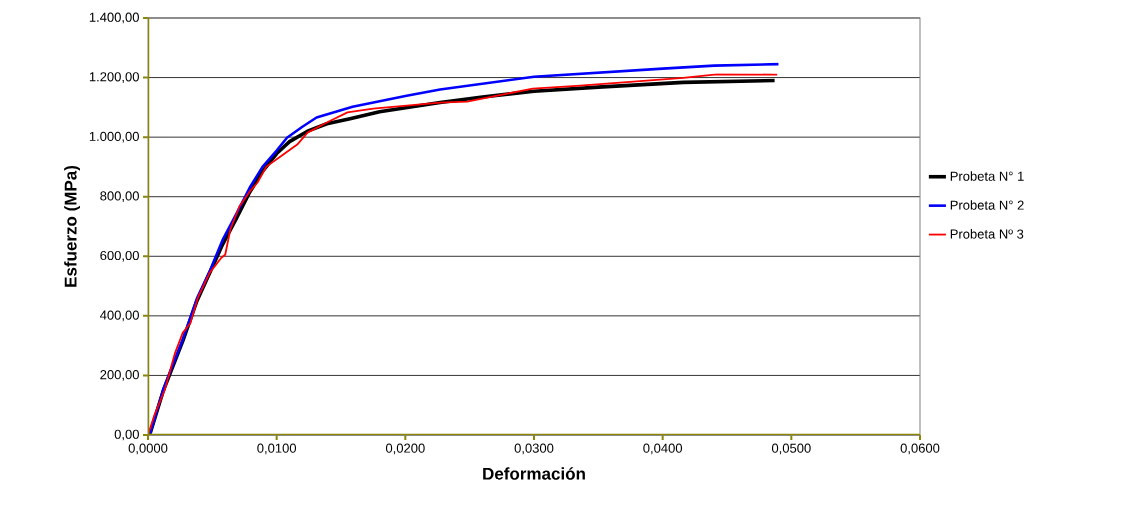 This screenshot has height=522, width=1124. What do you see at coordinates (114, 77) in the screenshot?
I see `y-tick-label: 1.200,00` at bounding box center [114, 77].